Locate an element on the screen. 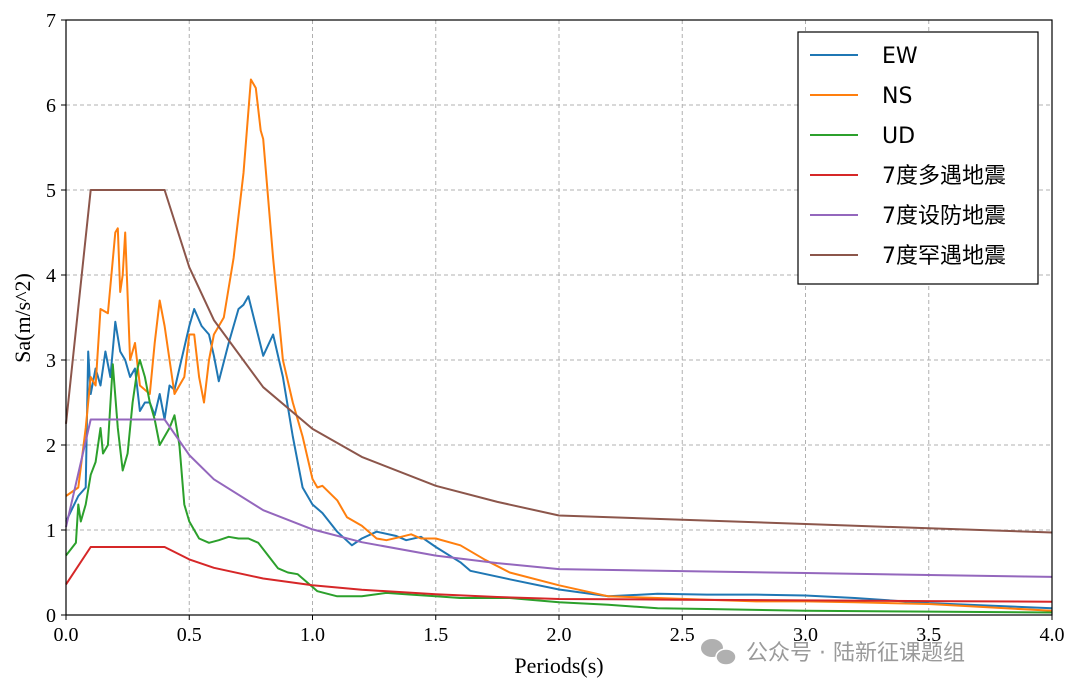 Image resolution: width=1080 pixels, height=694 pixels. y-tick-label: 4 is located at coordinates (51, 276).